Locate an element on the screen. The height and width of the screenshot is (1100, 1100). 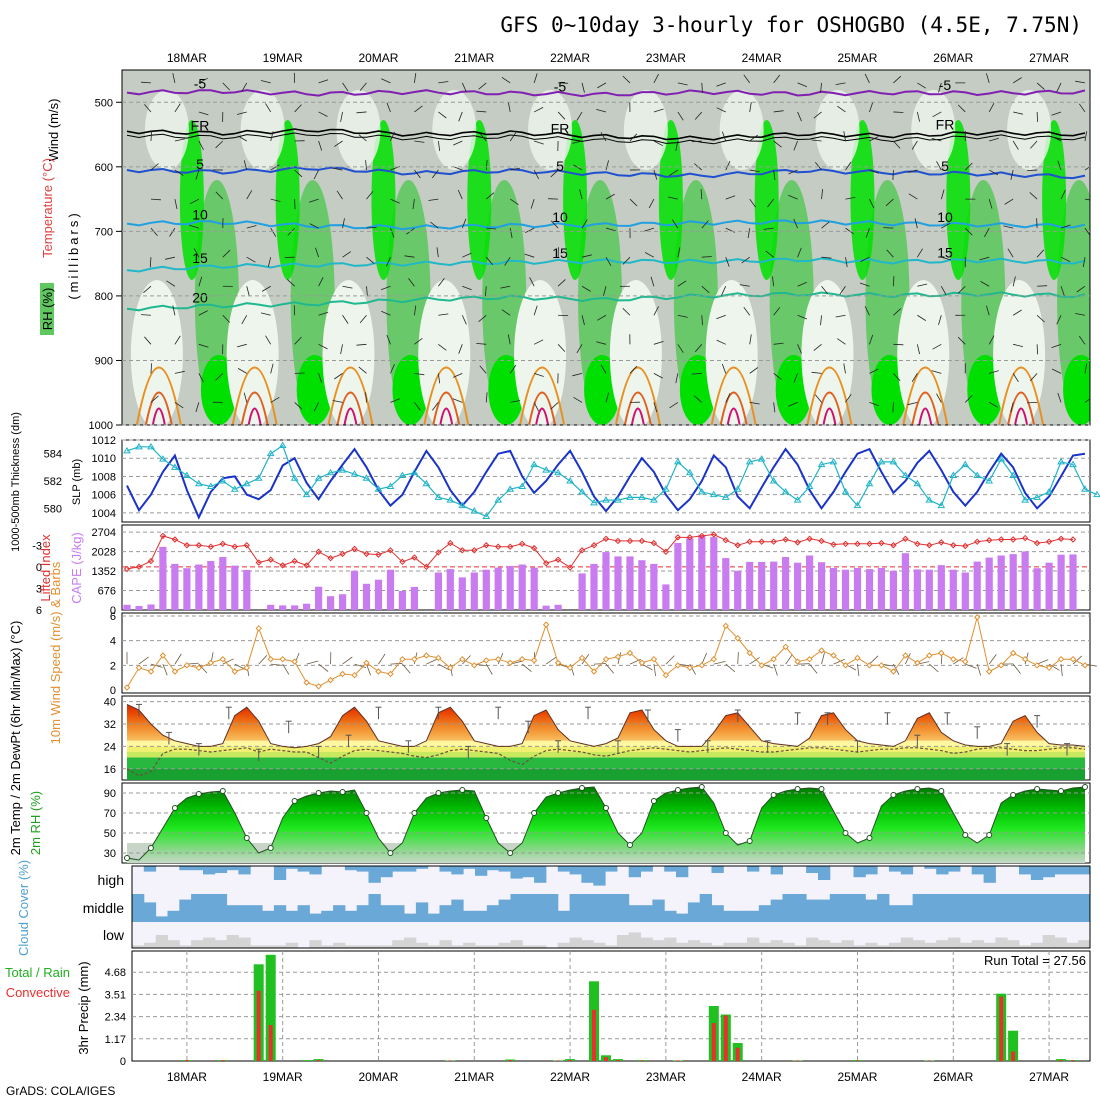
li-tick-label: -3 is located at coordinates (37, 546).